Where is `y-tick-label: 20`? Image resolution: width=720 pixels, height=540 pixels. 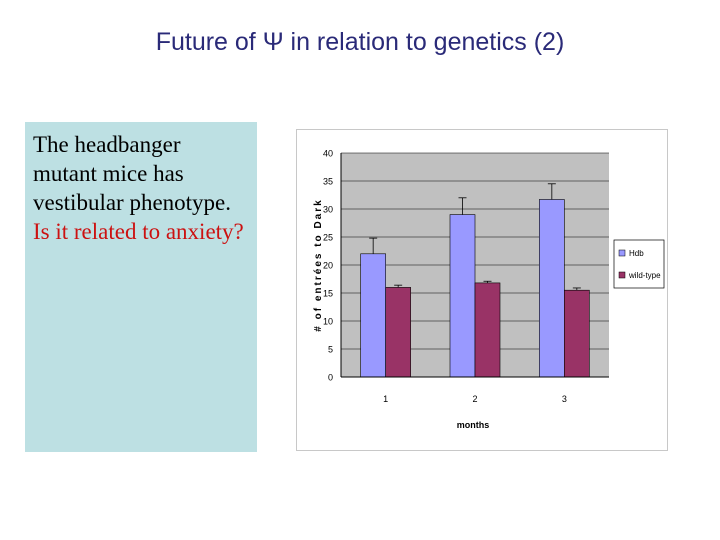
y-tick-label: 20 is located at coordinates (328, 266).